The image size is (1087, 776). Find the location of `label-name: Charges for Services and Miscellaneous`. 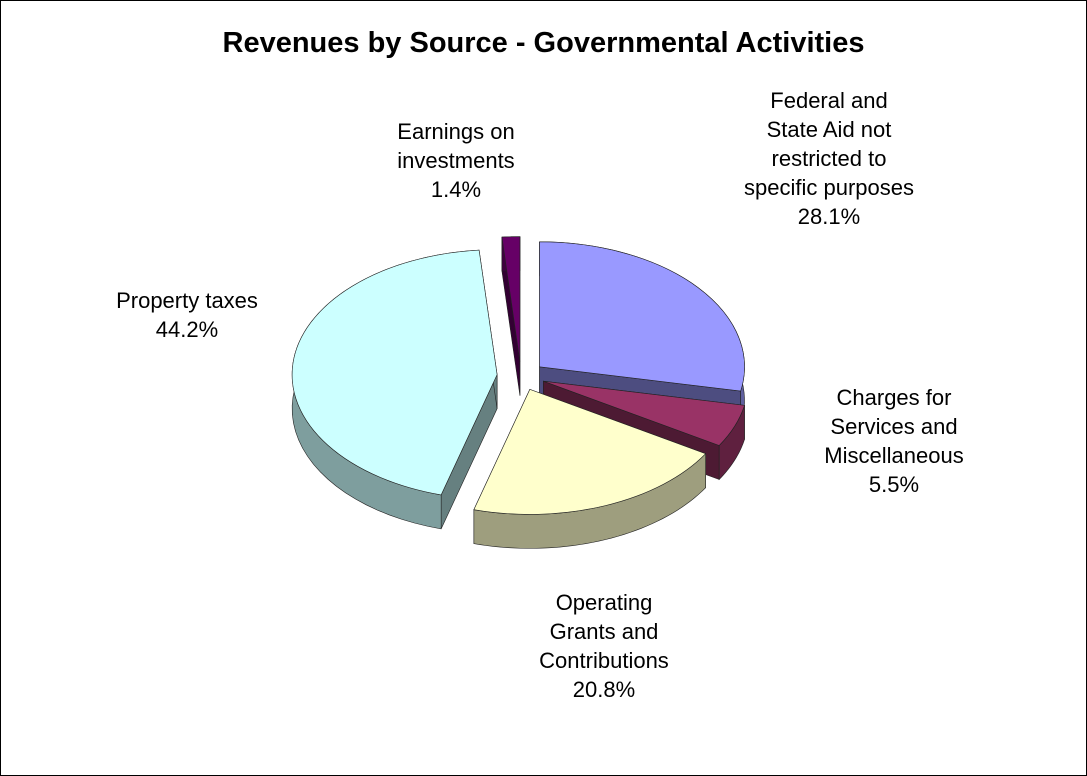

label-name: Charges for Services and Miscellaneous is located at coordinates (894, 426).